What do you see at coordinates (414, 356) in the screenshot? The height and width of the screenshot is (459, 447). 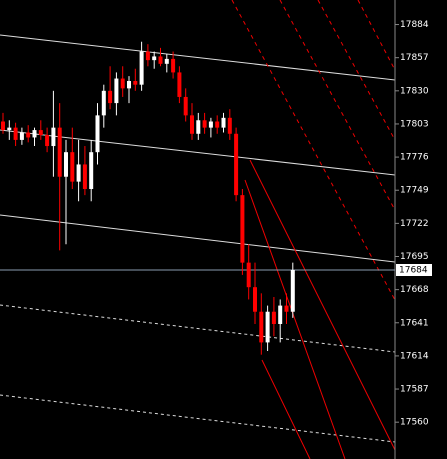 I see `y-tick-label: 17614` at bounding box center [414, 356].